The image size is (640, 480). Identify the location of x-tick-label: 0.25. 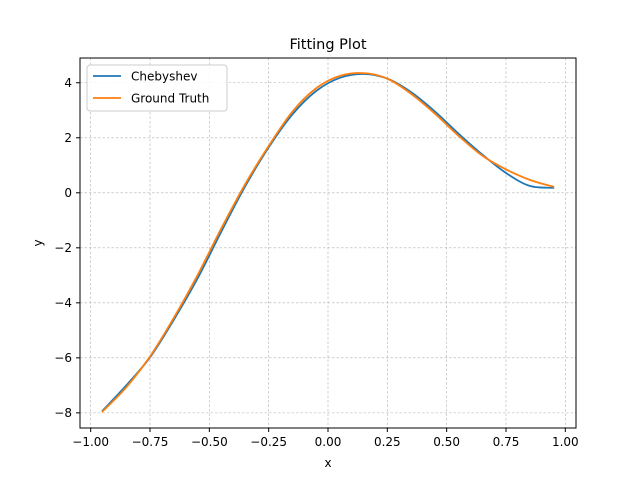
(387, 442).